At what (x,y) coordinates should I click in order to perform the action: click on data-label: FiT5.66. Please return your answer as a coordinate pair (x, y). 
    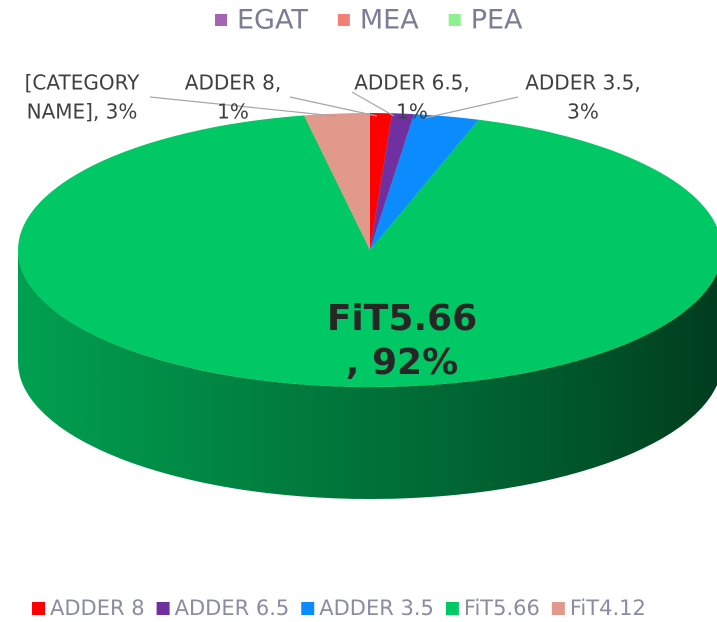
    Looking at the image, I should click on (402, 318).